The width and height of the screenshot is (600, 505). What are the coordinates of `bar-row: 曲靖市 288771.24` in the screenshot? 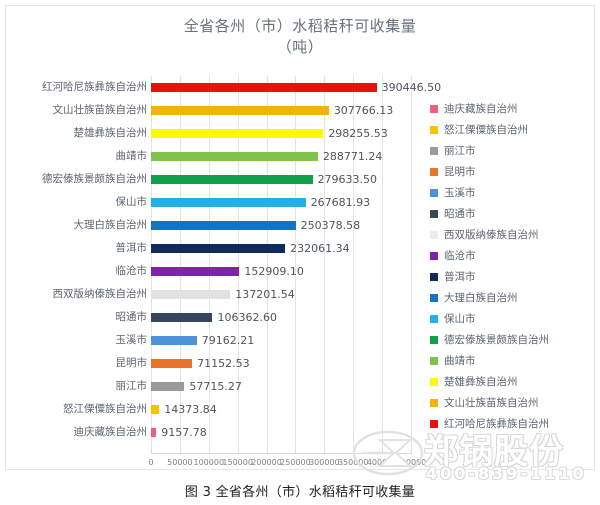 It's located at (263, 156).